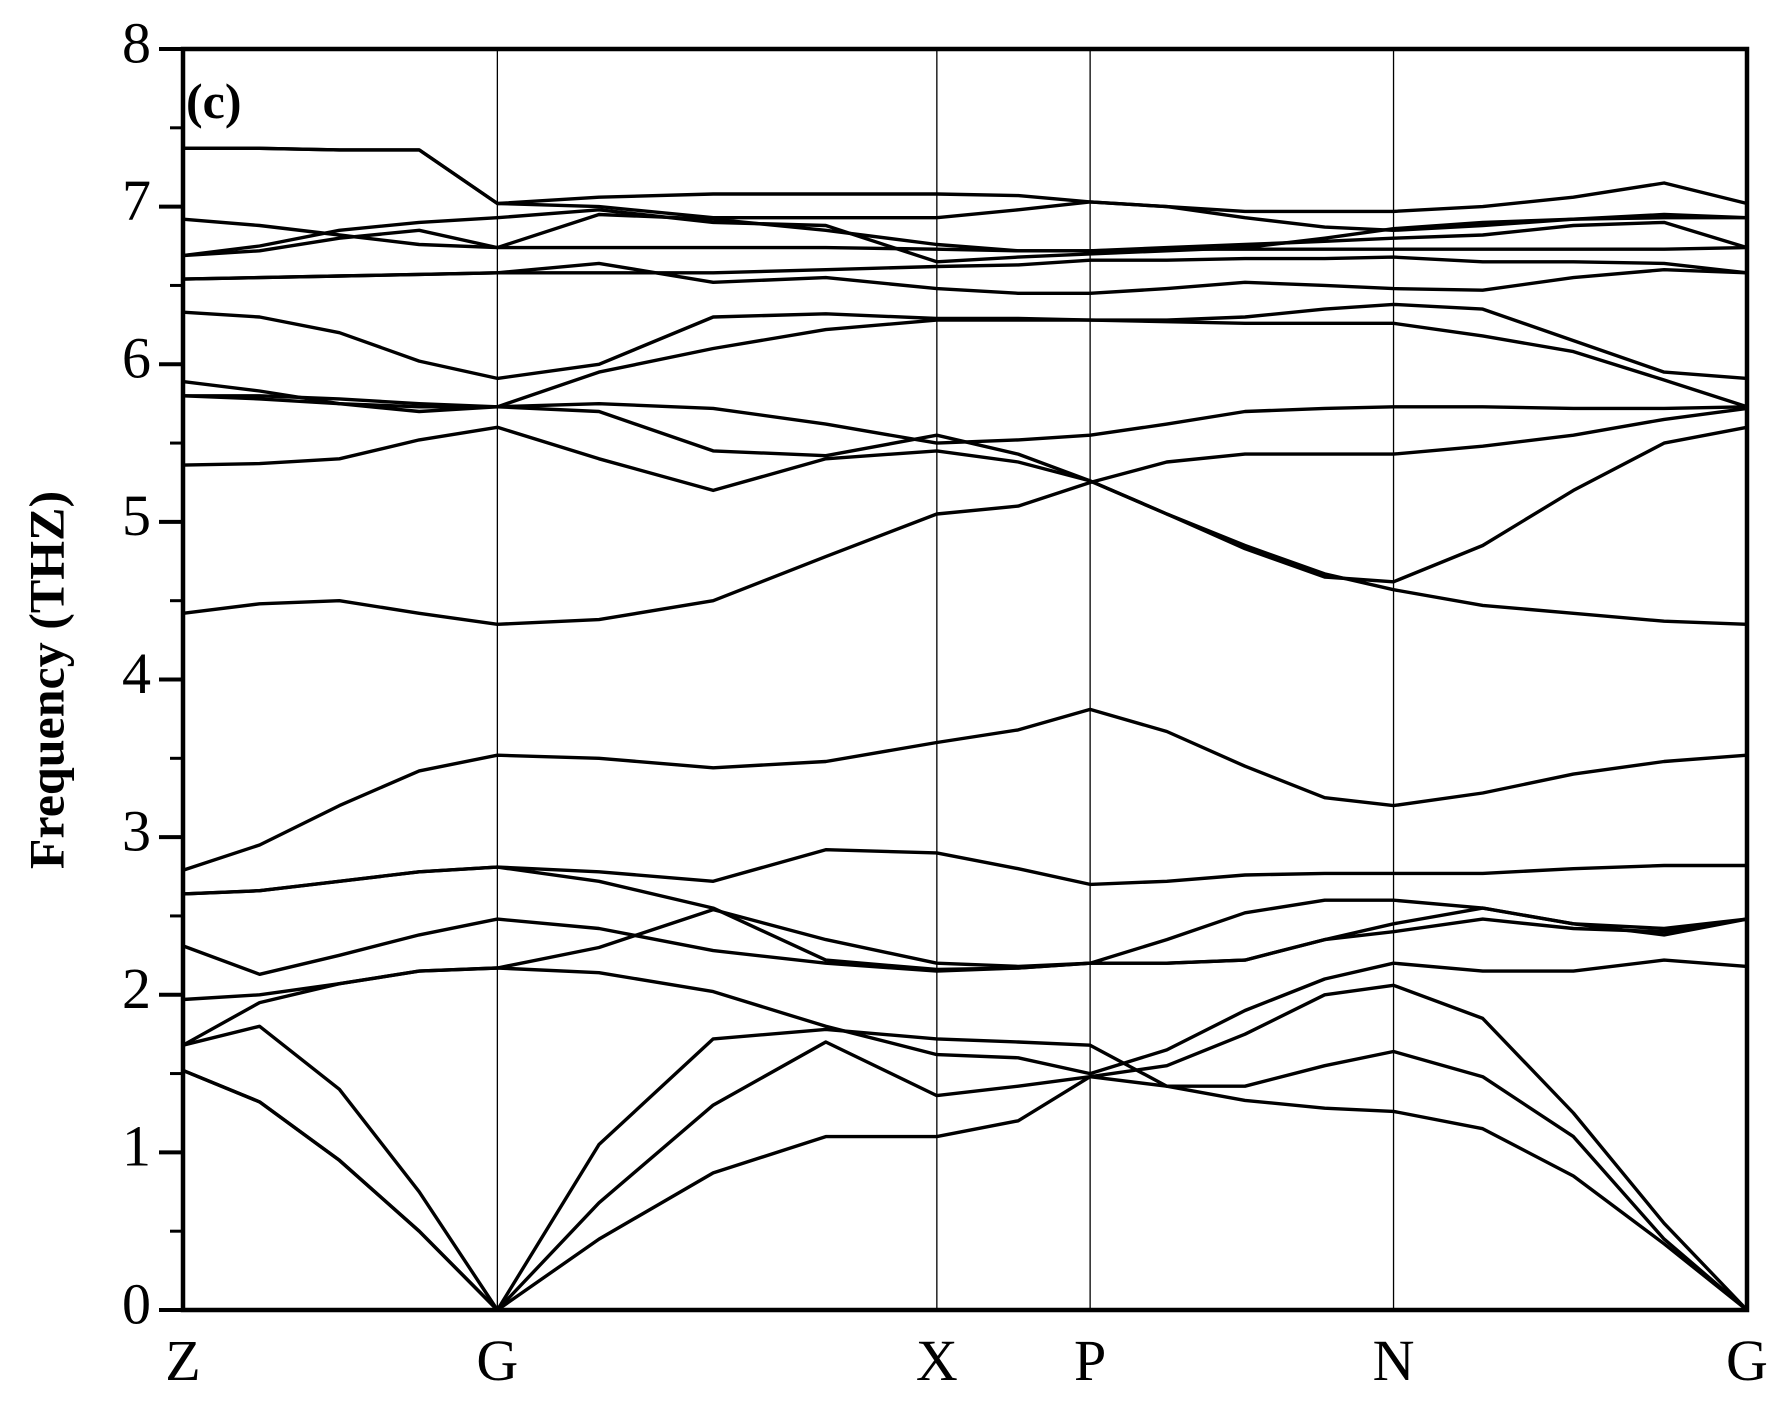  What do you see at coordinates (136, 200) in the screenshot?
I see `y-tick-label: 7` at bounding box center [136, 200].